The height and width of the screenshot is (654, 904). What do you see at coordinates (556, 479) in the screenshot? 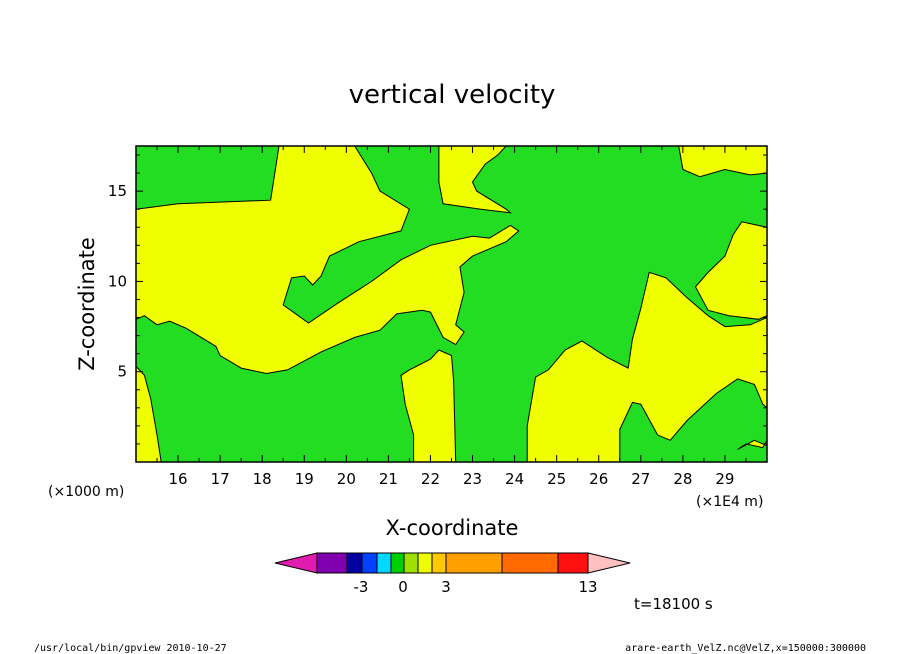
I see `x-tick-label: 25` at bounding box center [556, 479].